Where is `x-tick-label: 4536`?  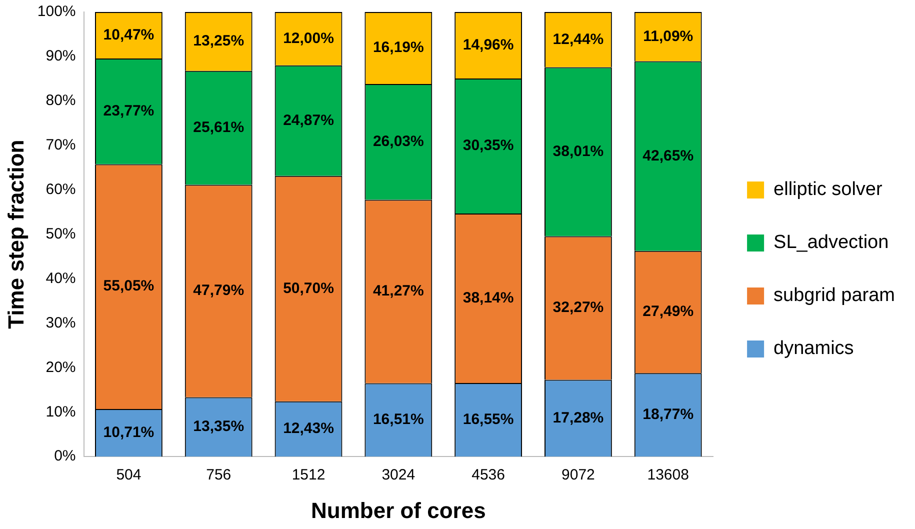 x-tick-label: 4536 is located at coordinates (488, 475).